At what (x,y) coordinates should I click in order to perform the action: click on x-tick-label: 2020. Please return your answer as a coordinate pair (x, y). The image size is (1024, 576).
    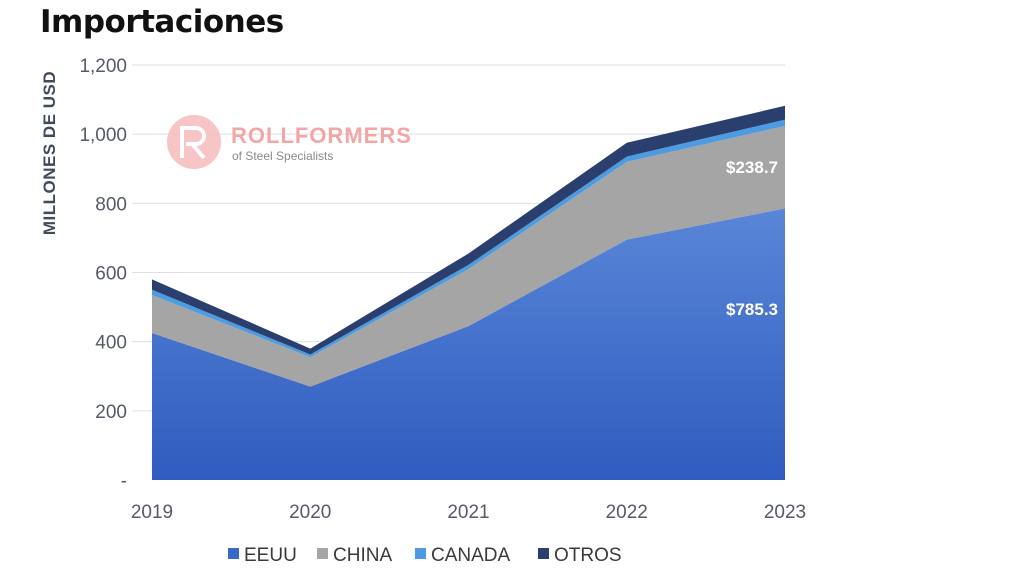
    Looking at the image, I should click on (310, 512).